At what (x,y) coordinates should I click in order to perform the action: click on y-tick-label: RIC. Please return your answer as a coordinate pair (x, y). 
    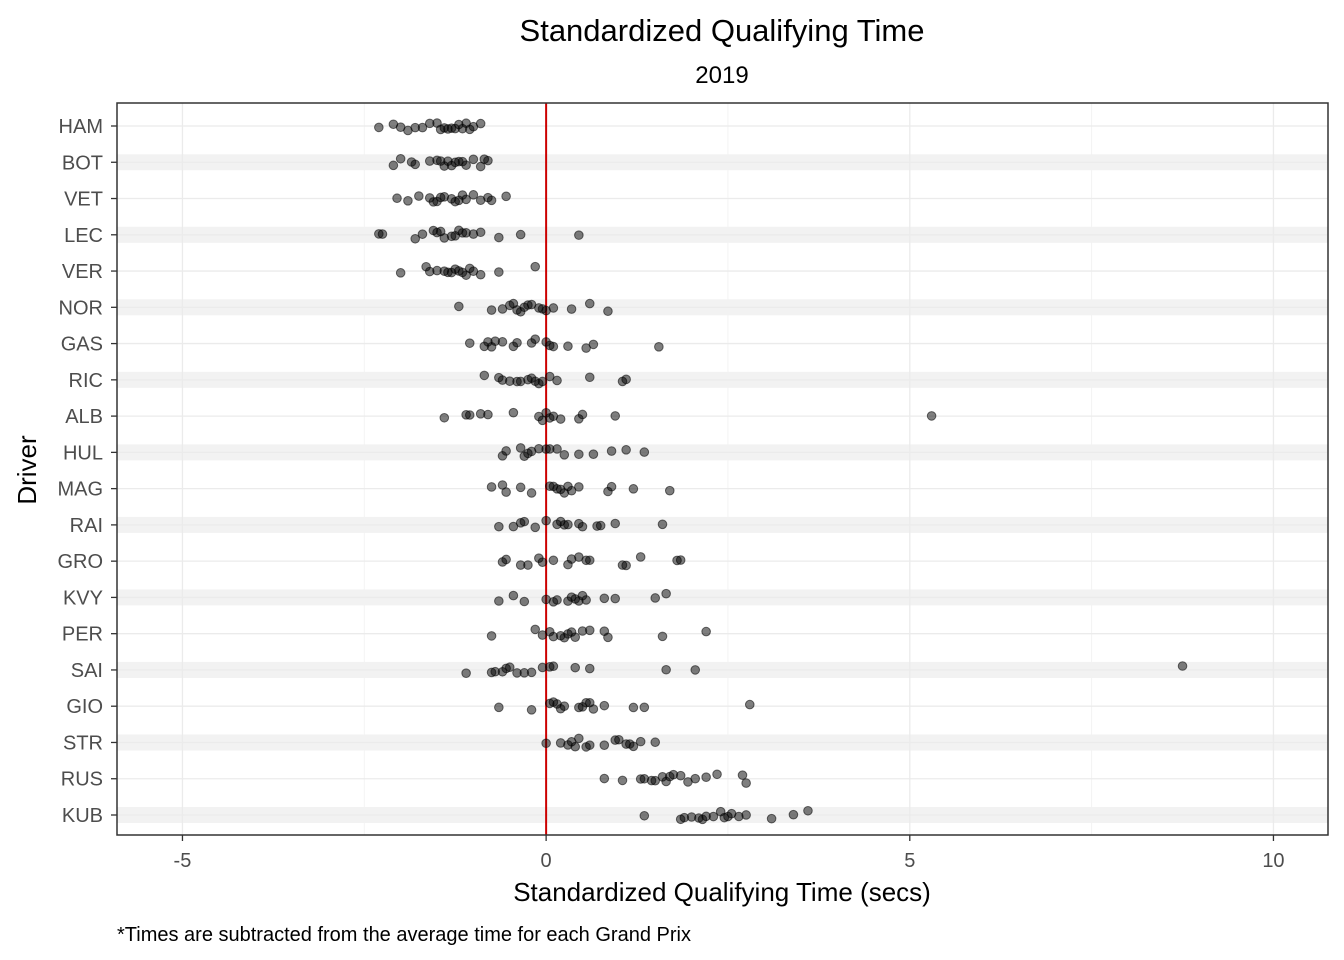
    Looking at the image, I should click on (86, 381).